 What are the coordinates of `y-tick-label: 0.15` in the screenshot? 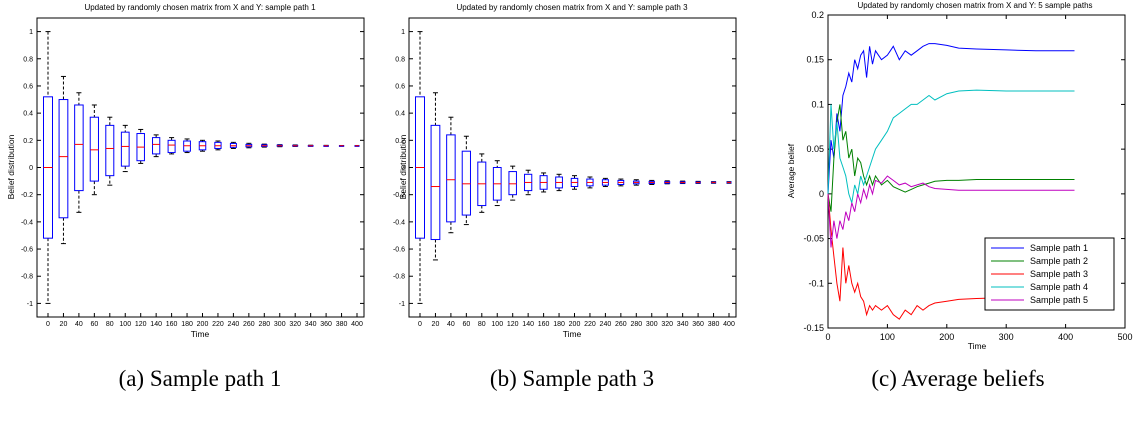 It's located at (815, 60).